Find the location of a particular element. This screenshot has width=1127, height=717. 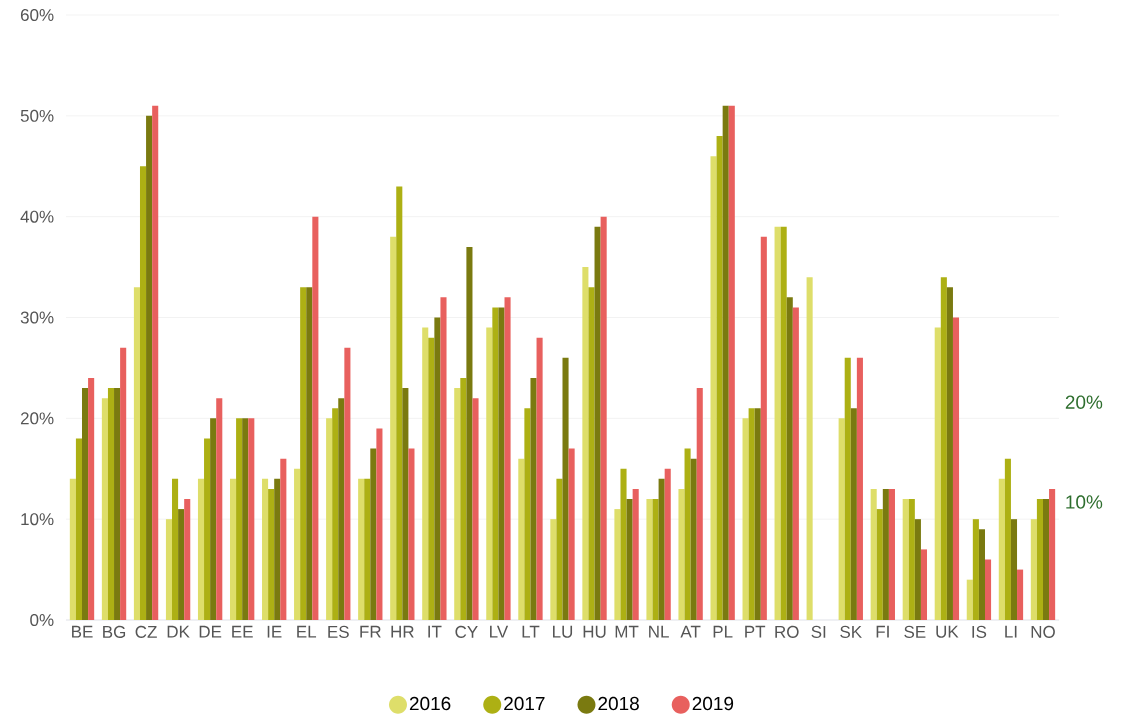

x-tick-label: AT is located at coordinates (690, 631).